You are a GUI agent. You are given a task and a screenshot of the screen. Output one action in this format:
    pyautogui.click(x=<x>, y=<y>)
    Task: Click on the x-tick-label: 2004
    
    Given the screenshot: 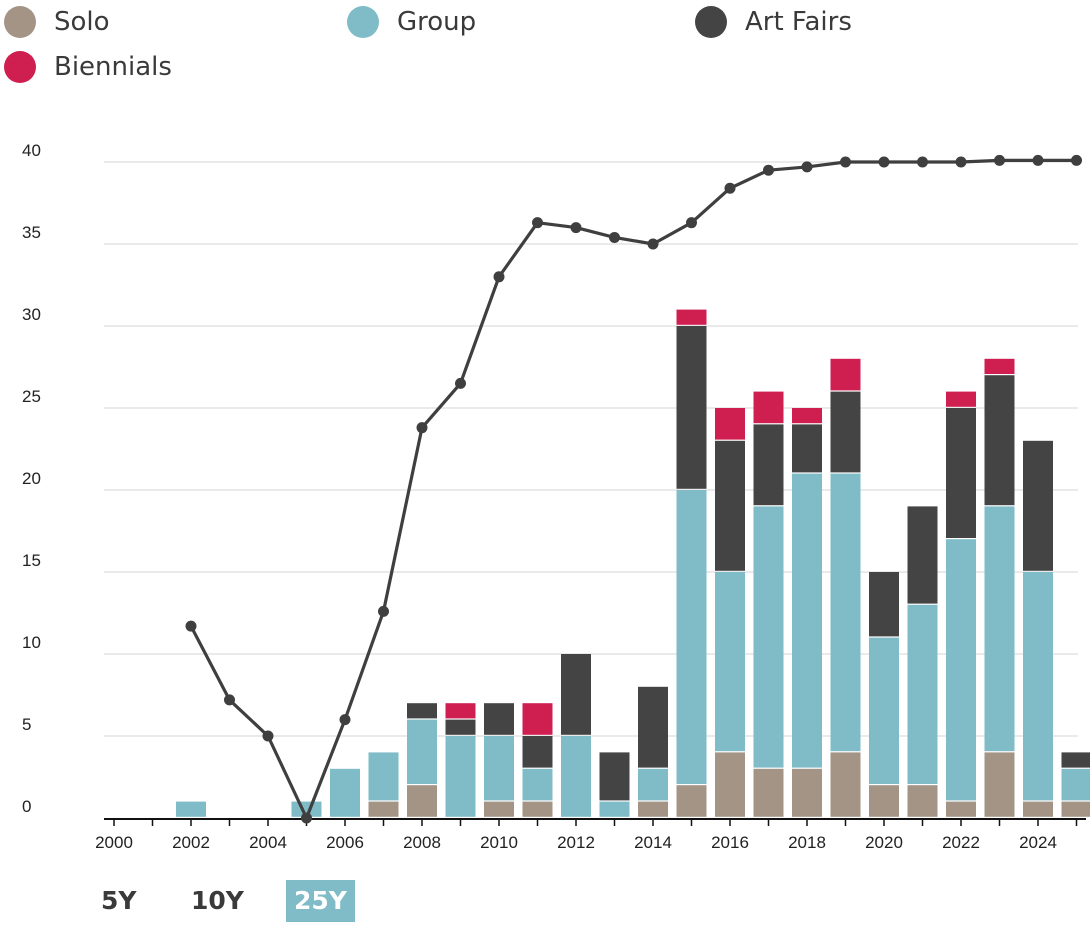 What is the action you would take?
    pyautogui.click(x=268, y=842)
    